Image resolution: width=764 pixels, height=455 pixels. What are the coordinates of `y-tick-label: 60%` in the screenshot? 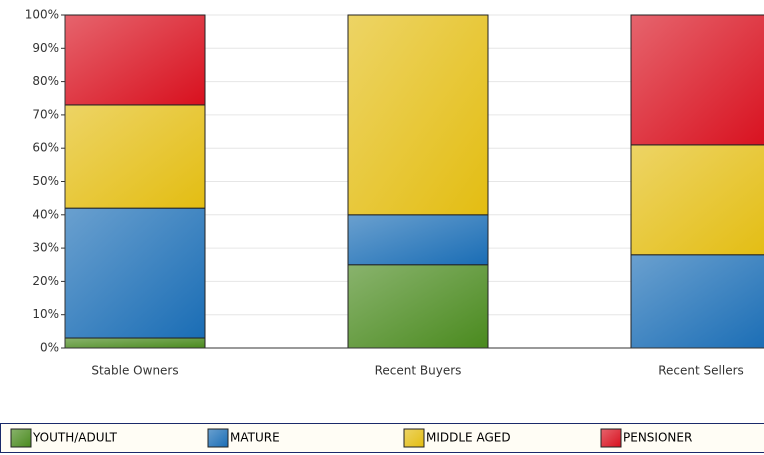 It's located at (45, 148).